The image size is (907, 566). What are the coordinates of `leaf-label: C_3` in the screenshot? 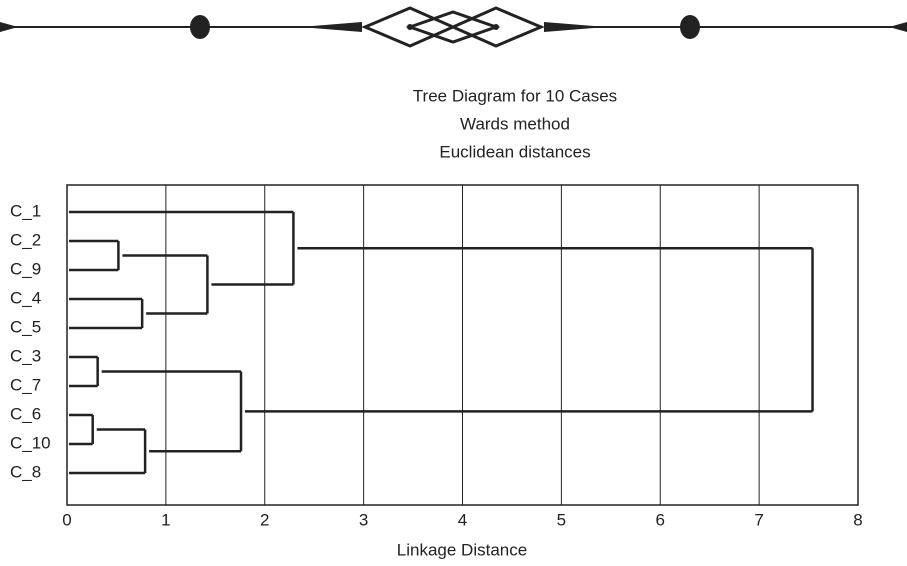 It's located at (25, 355).